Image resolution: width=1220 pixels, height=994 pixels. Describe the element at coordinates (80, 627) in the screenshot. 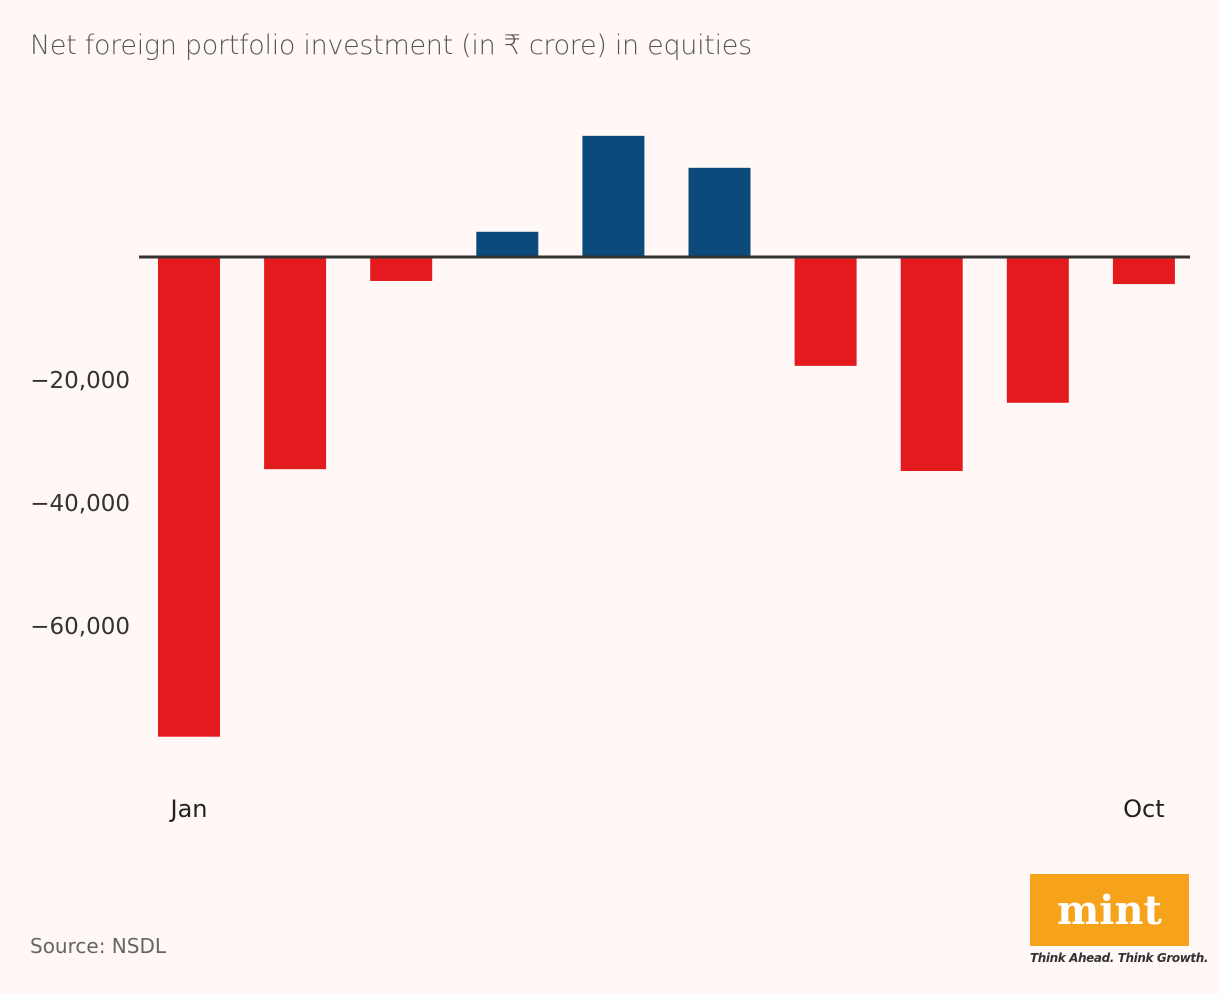

I see `y-tick-label: −60,000` at that location.